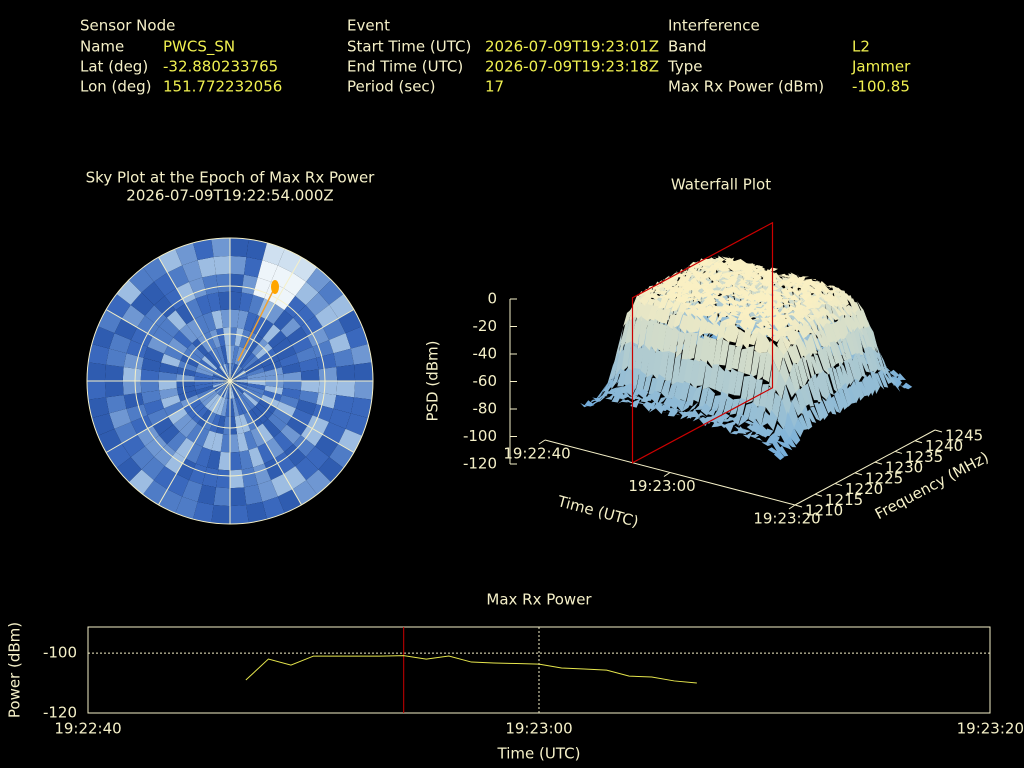 Image resolution: width=1024 pixels, height=768 pixels. Describe the element at coordinates (824, 511) in the screenshot. I see `y-tick-label: 1210` at that location.